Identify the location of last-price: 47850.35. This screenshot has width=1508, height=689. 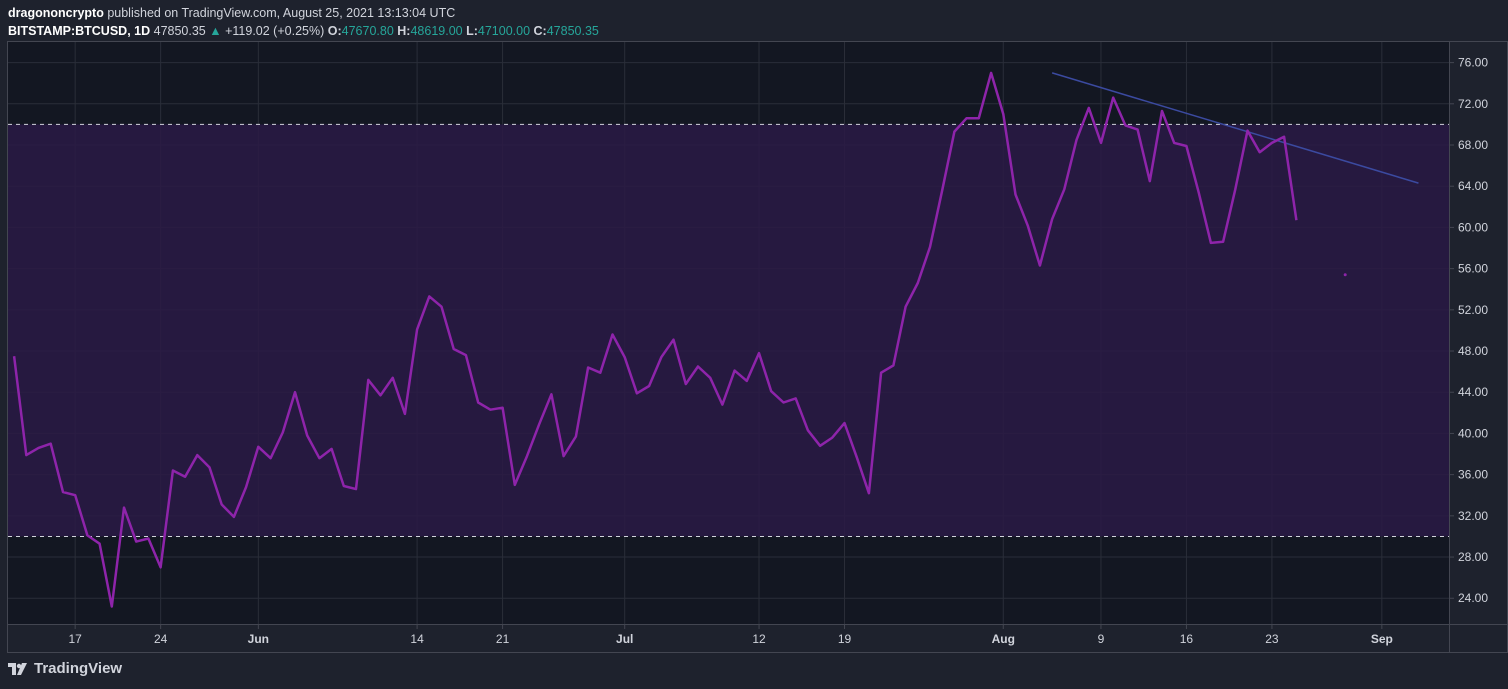
(179, 31).